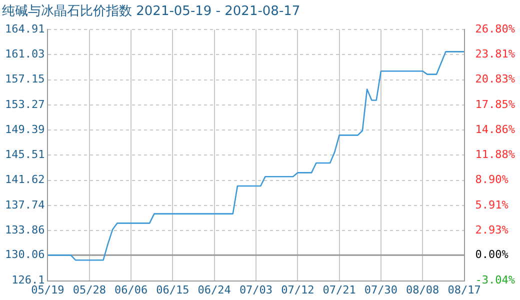  I want to click on y2-tick-label: 11.88%, so click(495, 155).